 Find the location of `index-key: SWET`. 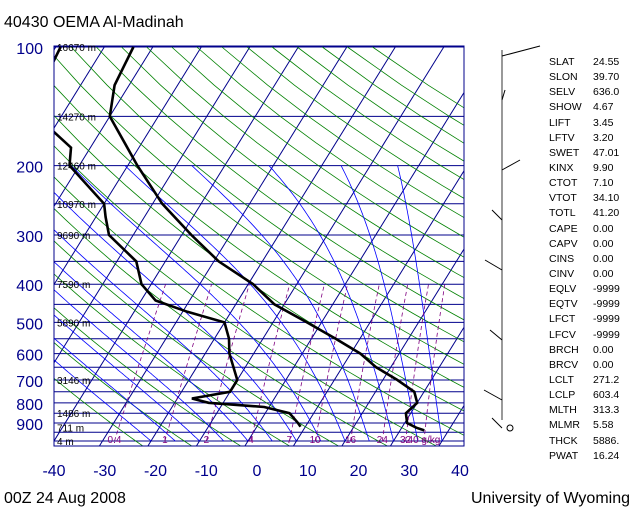

index-key: SWET is located at coordinates (564, 152).